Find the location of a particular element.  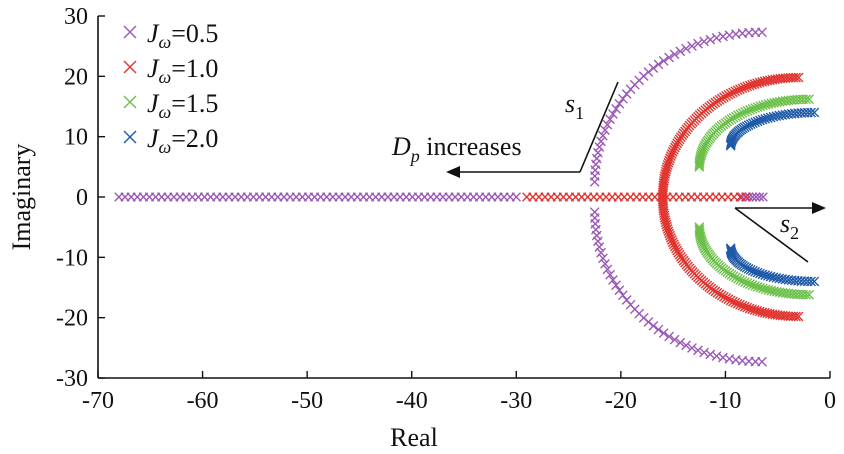

legend-label: Jω=2.0 is located at coordinates (182, 140).